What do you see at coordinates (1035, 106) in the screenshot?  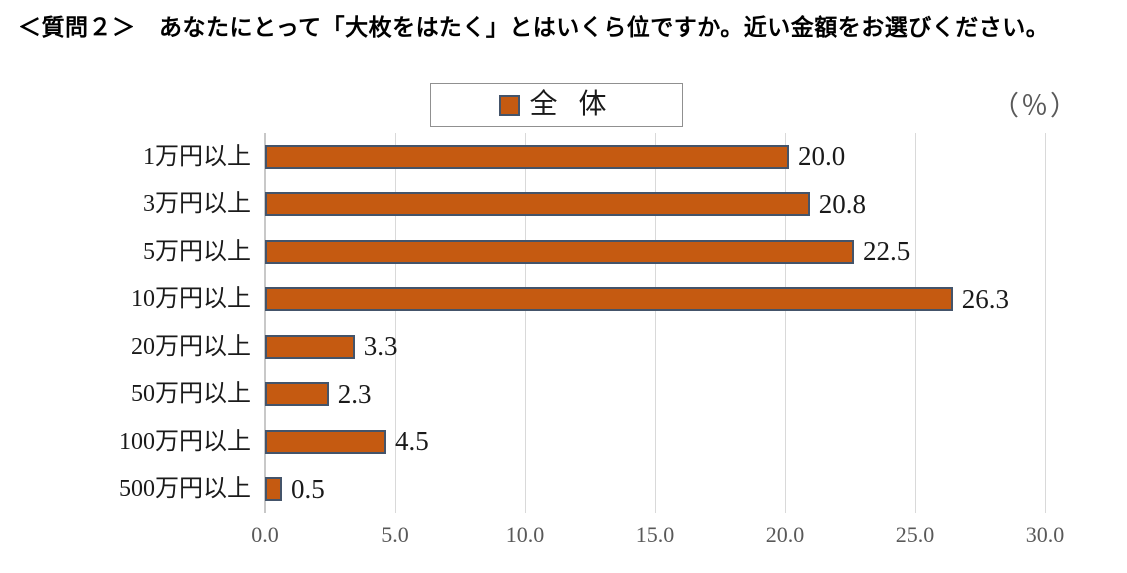 I see `unit-label: （％）` at bounding box center [1035, 106].